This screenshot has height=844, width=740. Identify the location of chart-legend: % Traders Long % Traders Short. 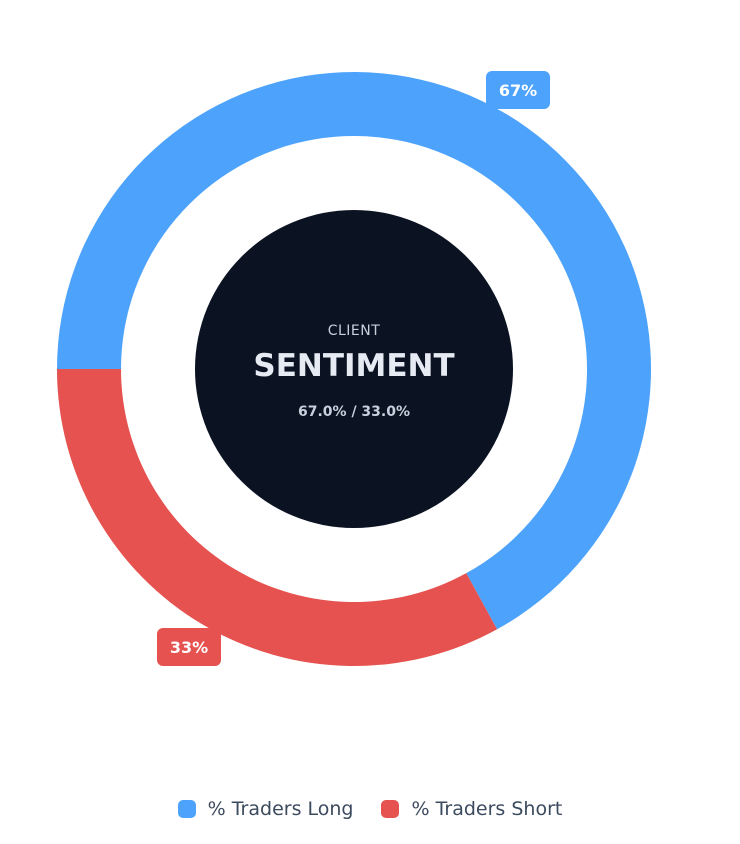
(370, 809).